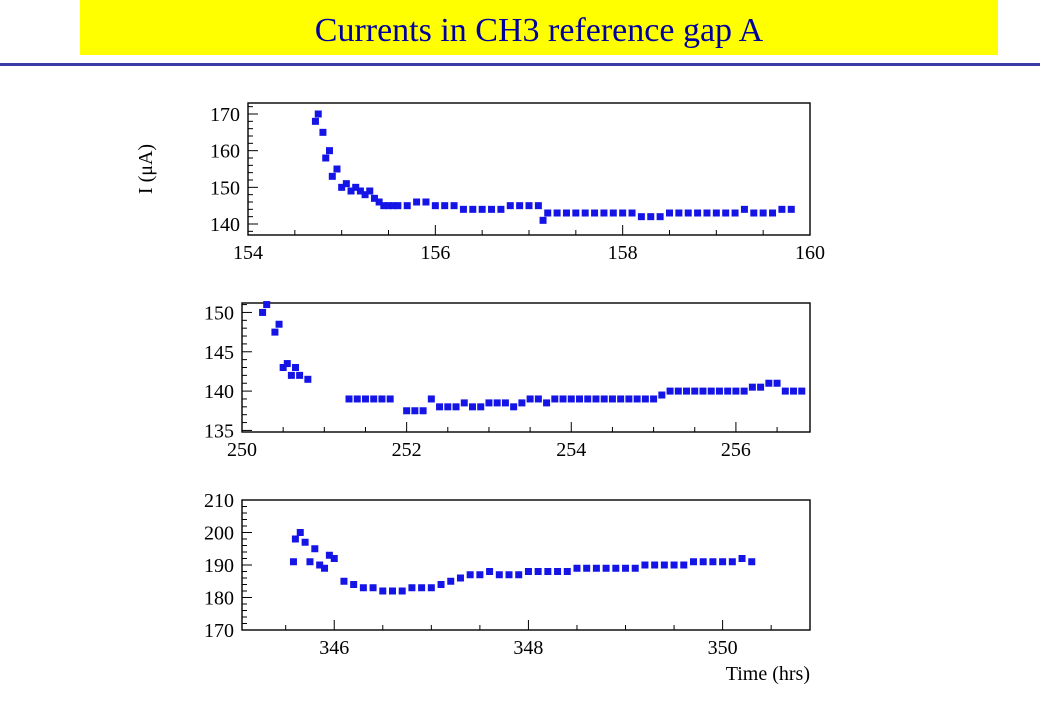 This screenshot has height=720, width=1040. I want to click on x-tick-label: 346, so click(334, 648).